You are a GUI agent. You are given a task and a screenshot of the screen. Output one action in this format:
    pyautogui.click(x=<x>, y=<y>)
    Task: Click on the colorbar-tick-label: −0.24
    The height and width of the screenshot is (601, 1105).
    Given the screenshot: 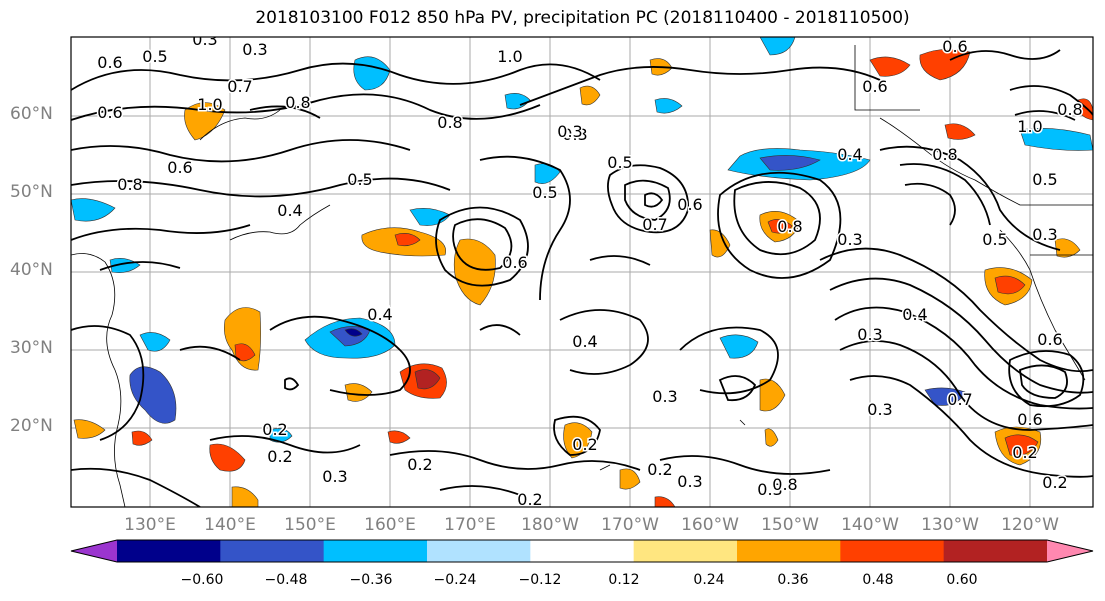 What is the action you would take?
    pyautogui.click(x=455, y=580)
    